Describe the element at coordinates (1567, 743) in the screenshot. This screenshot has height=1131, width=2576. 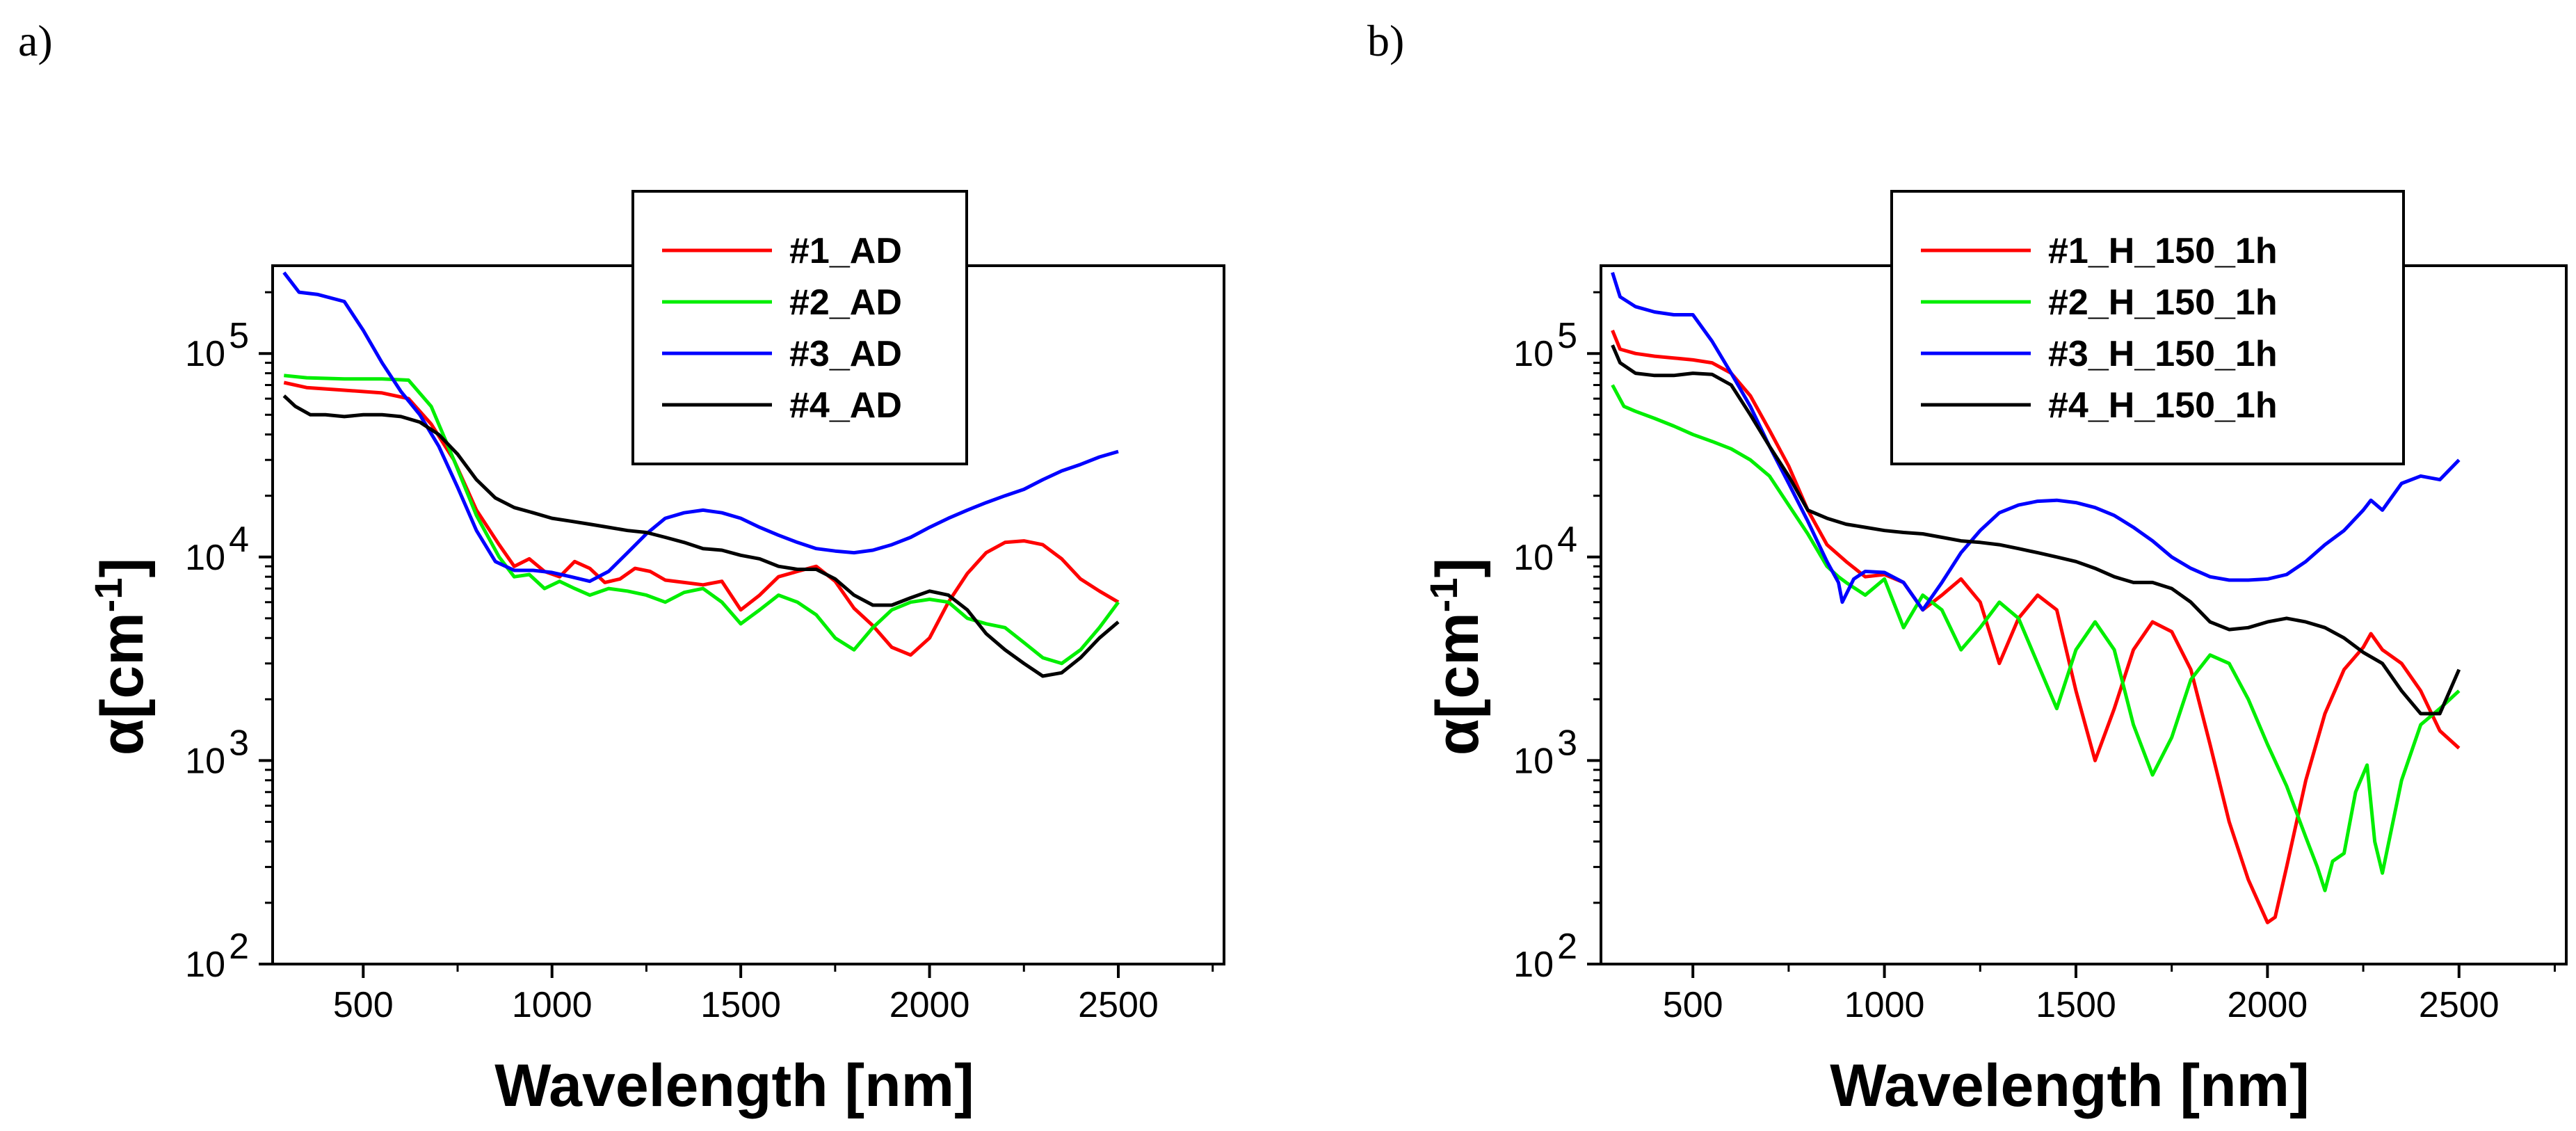
I see `chart-b-y-tick-exponent: 3` at that location.